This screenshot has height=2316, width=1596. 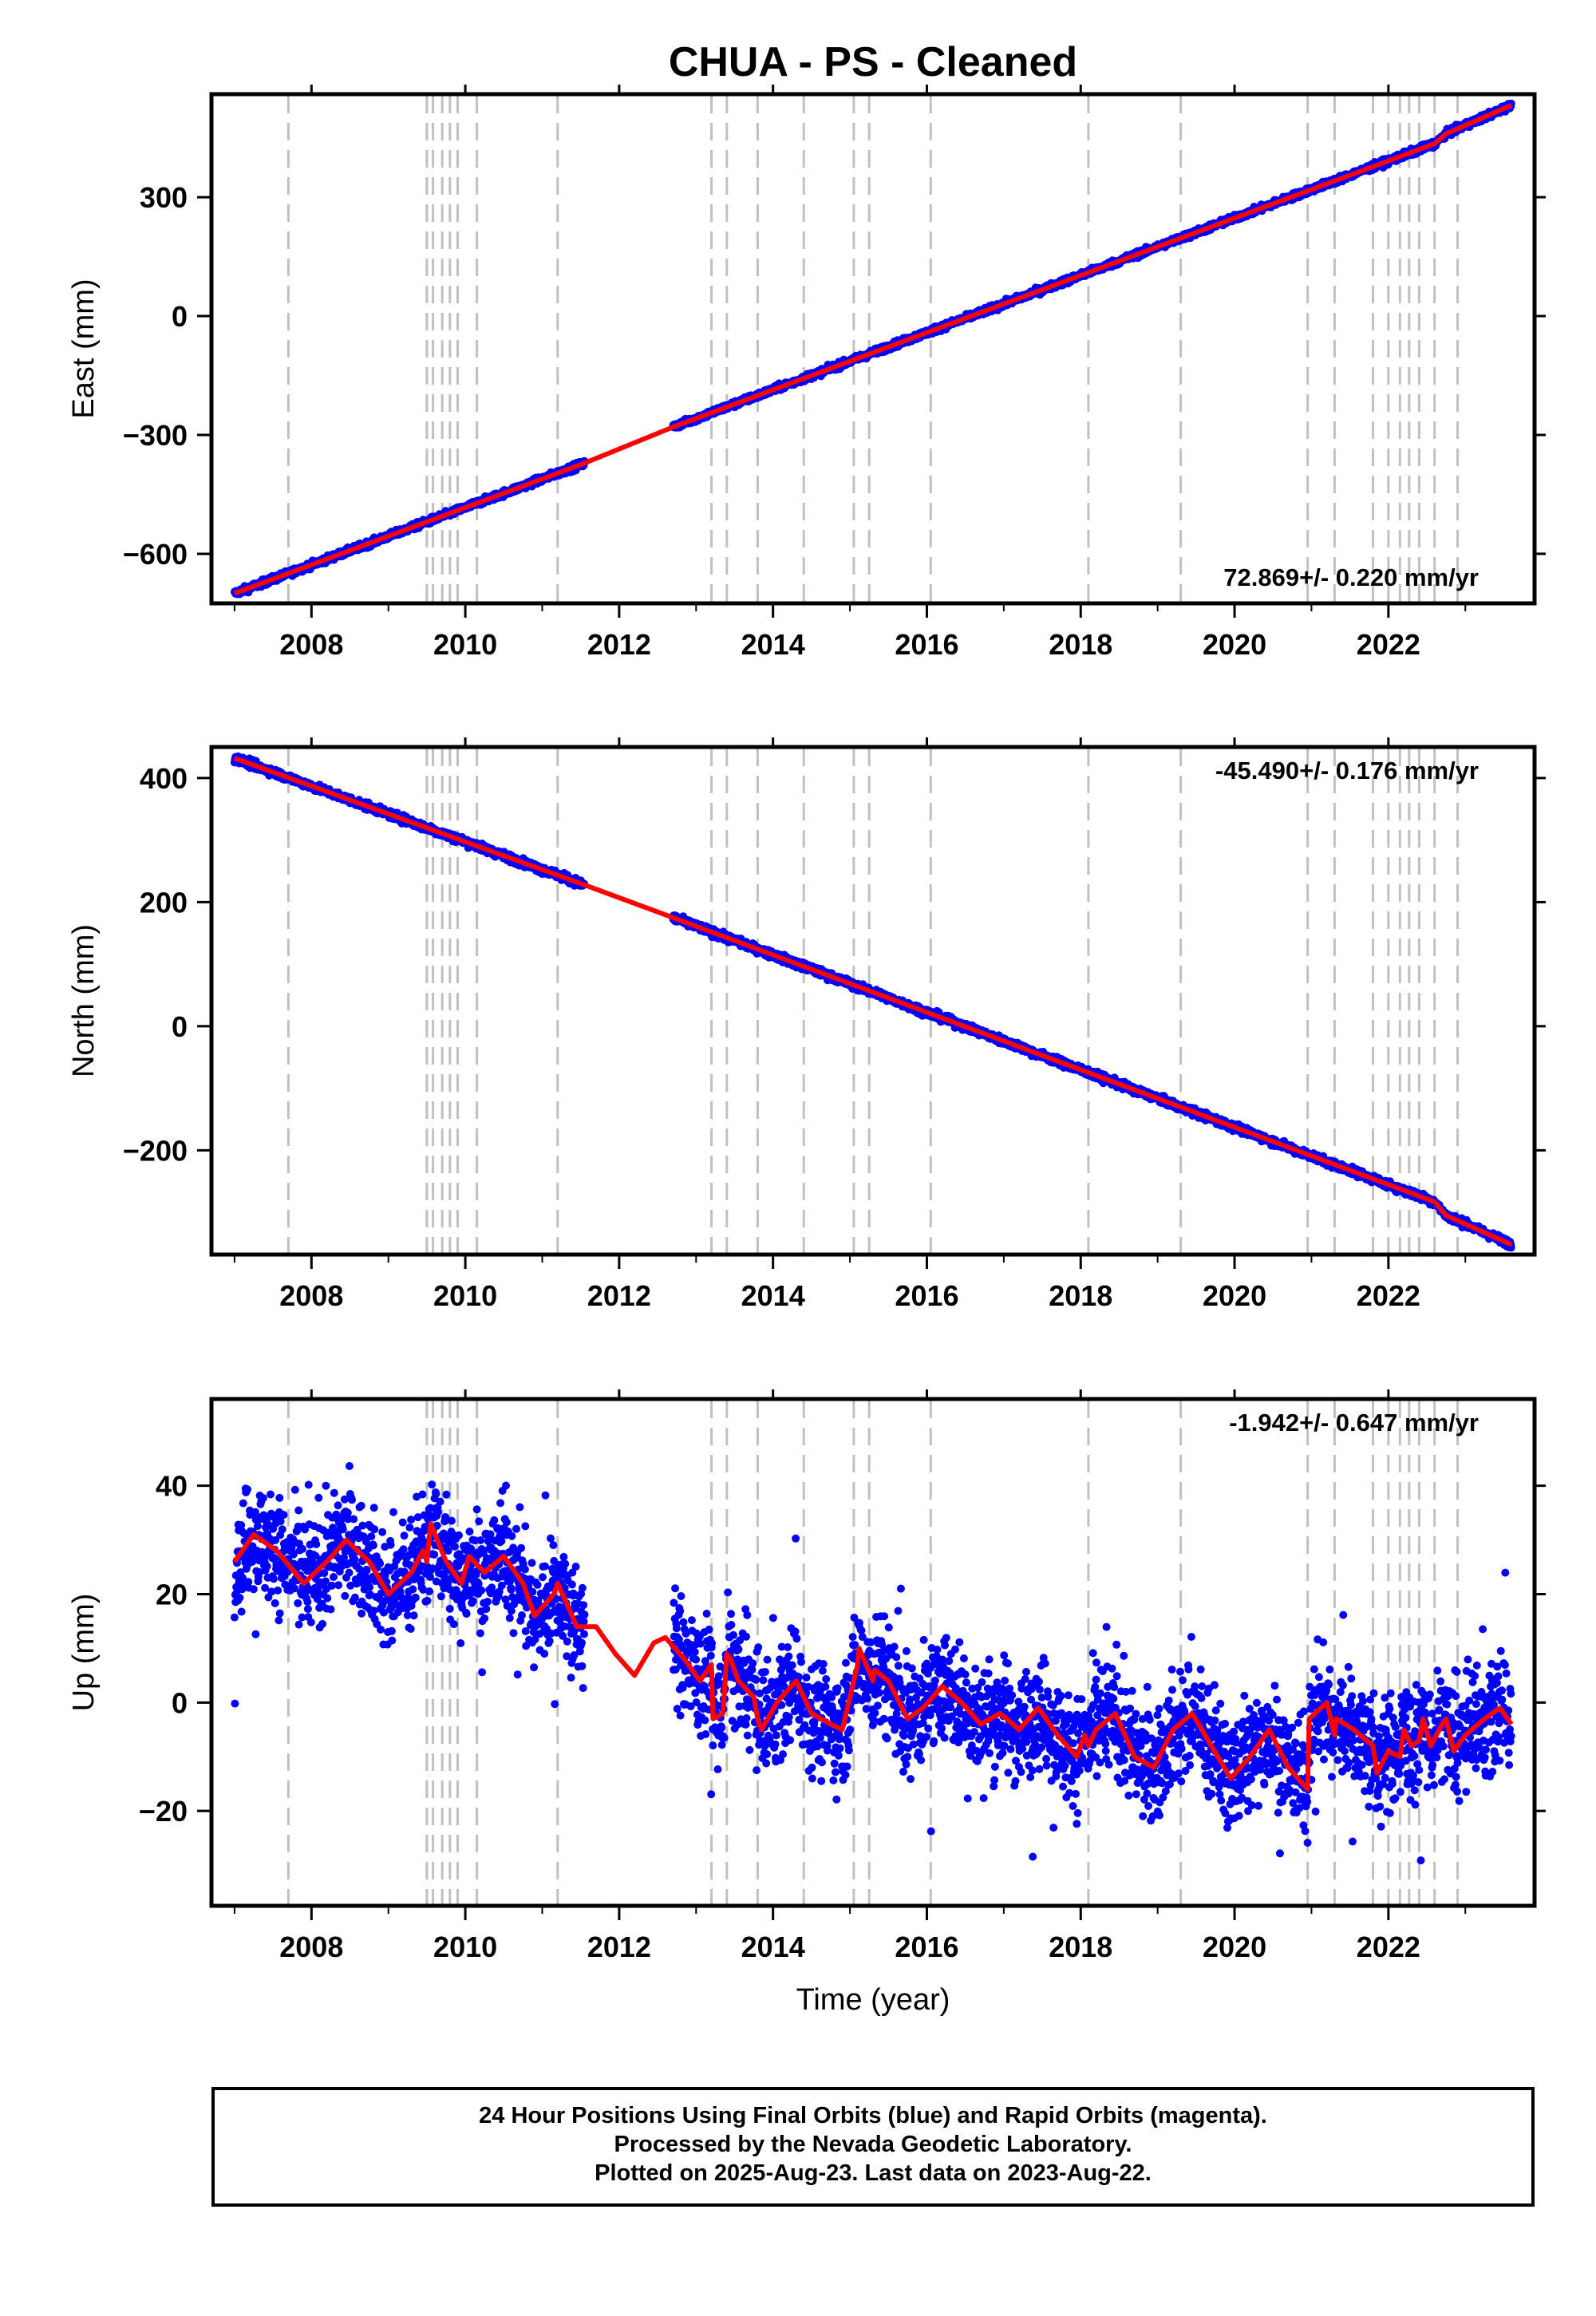 I want to click on y-tick-label: −600, so click(x=155, y=554).